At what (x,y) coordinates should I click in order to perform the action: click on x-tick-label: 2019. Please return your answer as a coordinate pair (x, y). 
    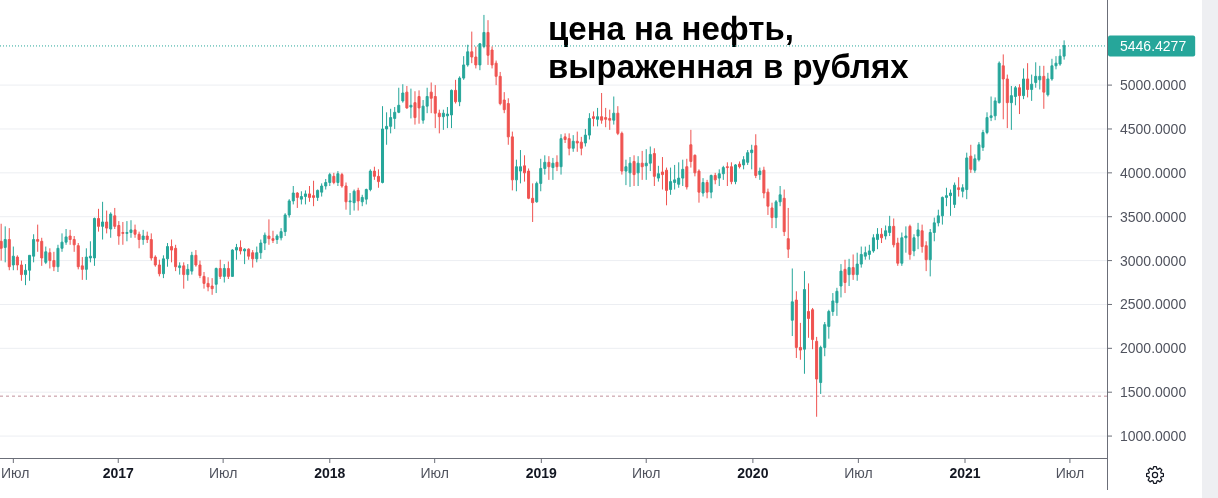
    Looking at the image, I should click on (541, 473).